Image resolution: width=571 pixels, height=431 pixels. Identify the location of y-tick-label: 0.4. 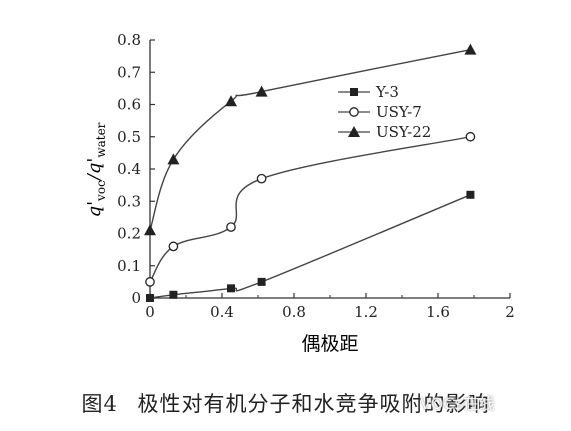
(129, 169).